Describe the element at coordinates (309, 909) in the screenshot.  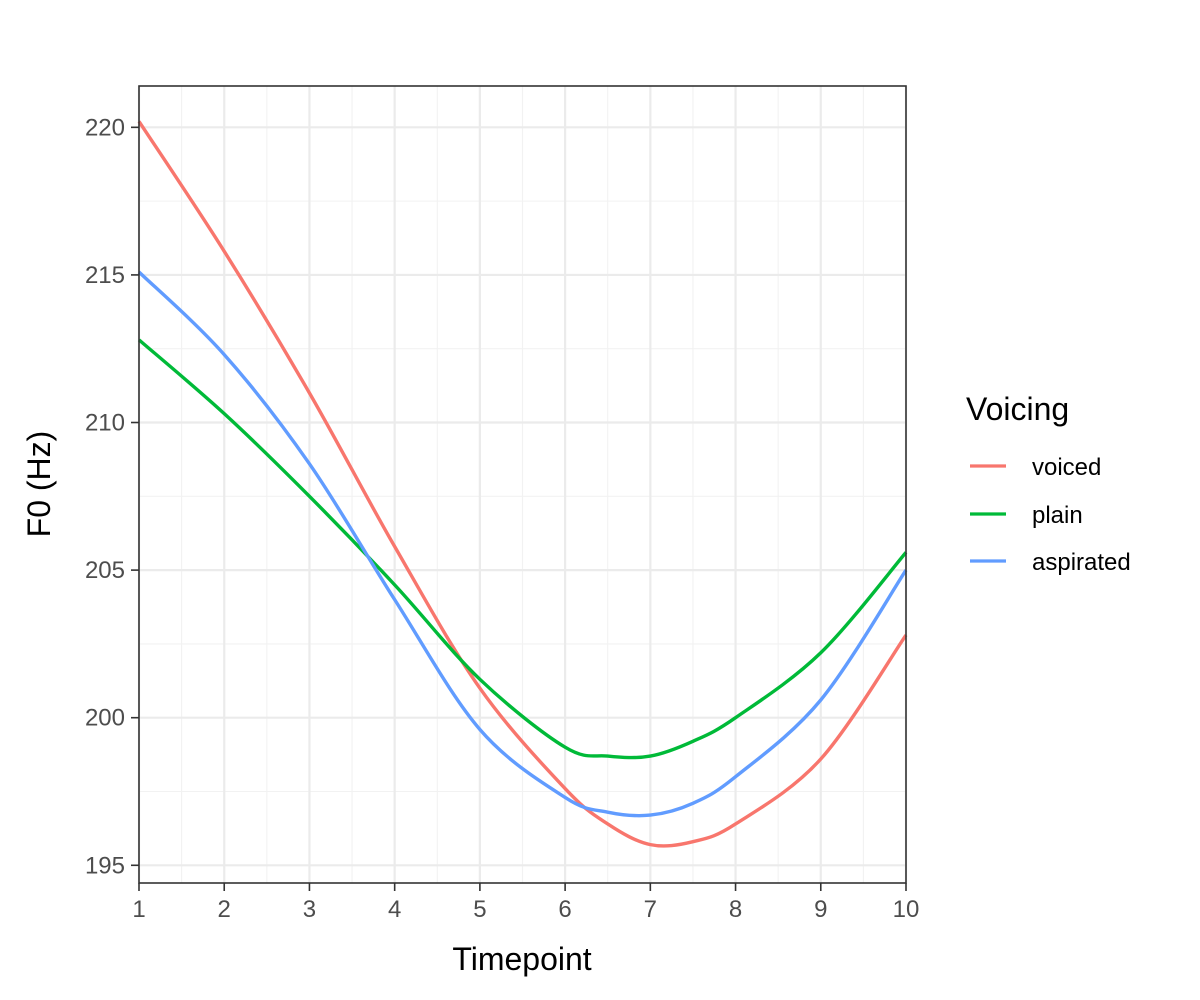
I see `x-tick-label: 3` at that location.